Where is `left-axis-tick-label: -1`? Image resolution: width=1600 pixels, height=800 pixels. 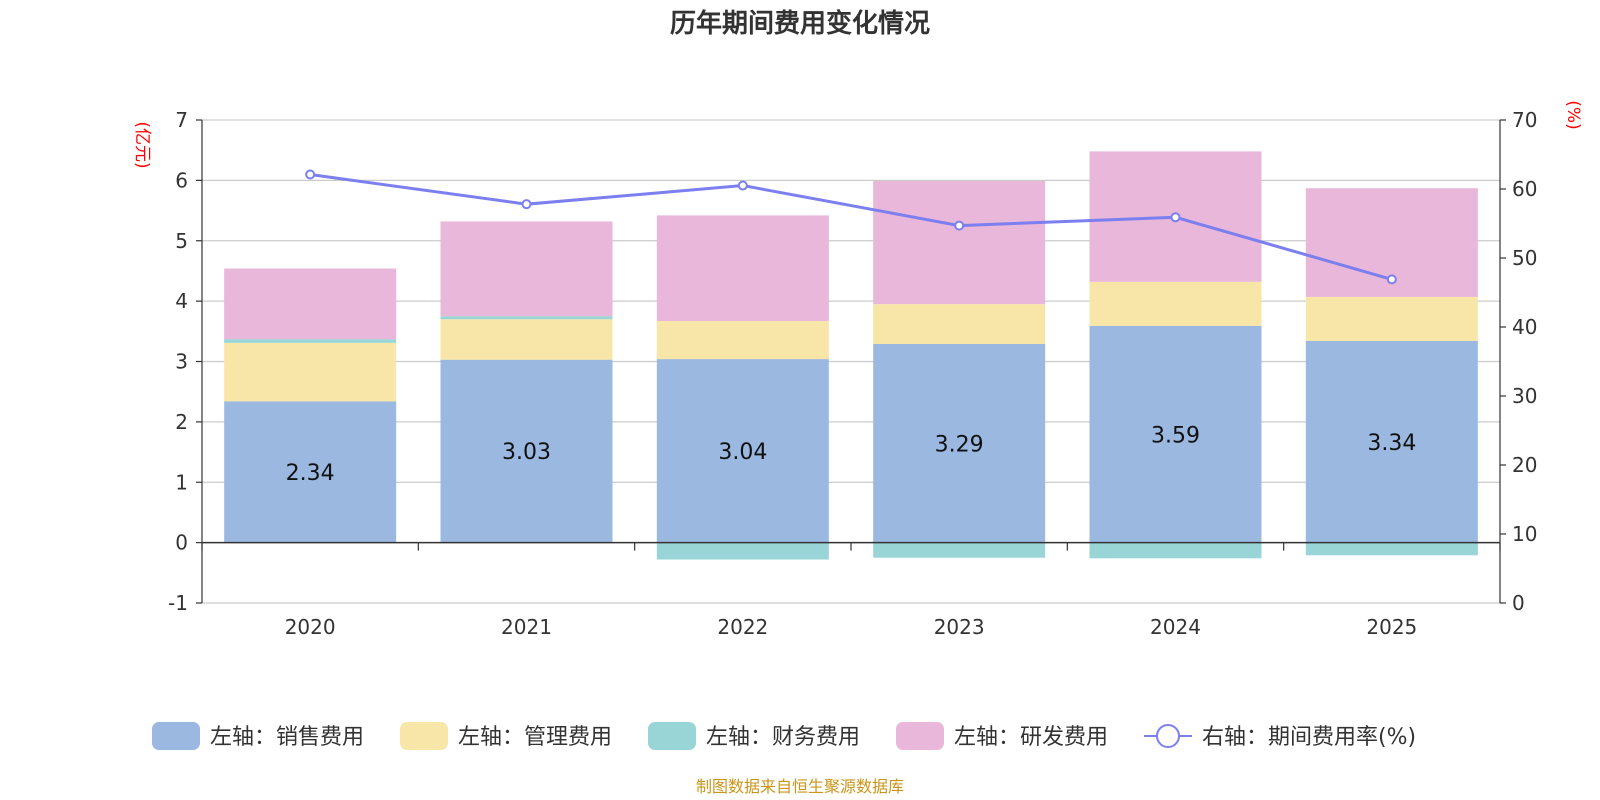
left-axis-tick-label: -1 is located at coordinates (178, 603).